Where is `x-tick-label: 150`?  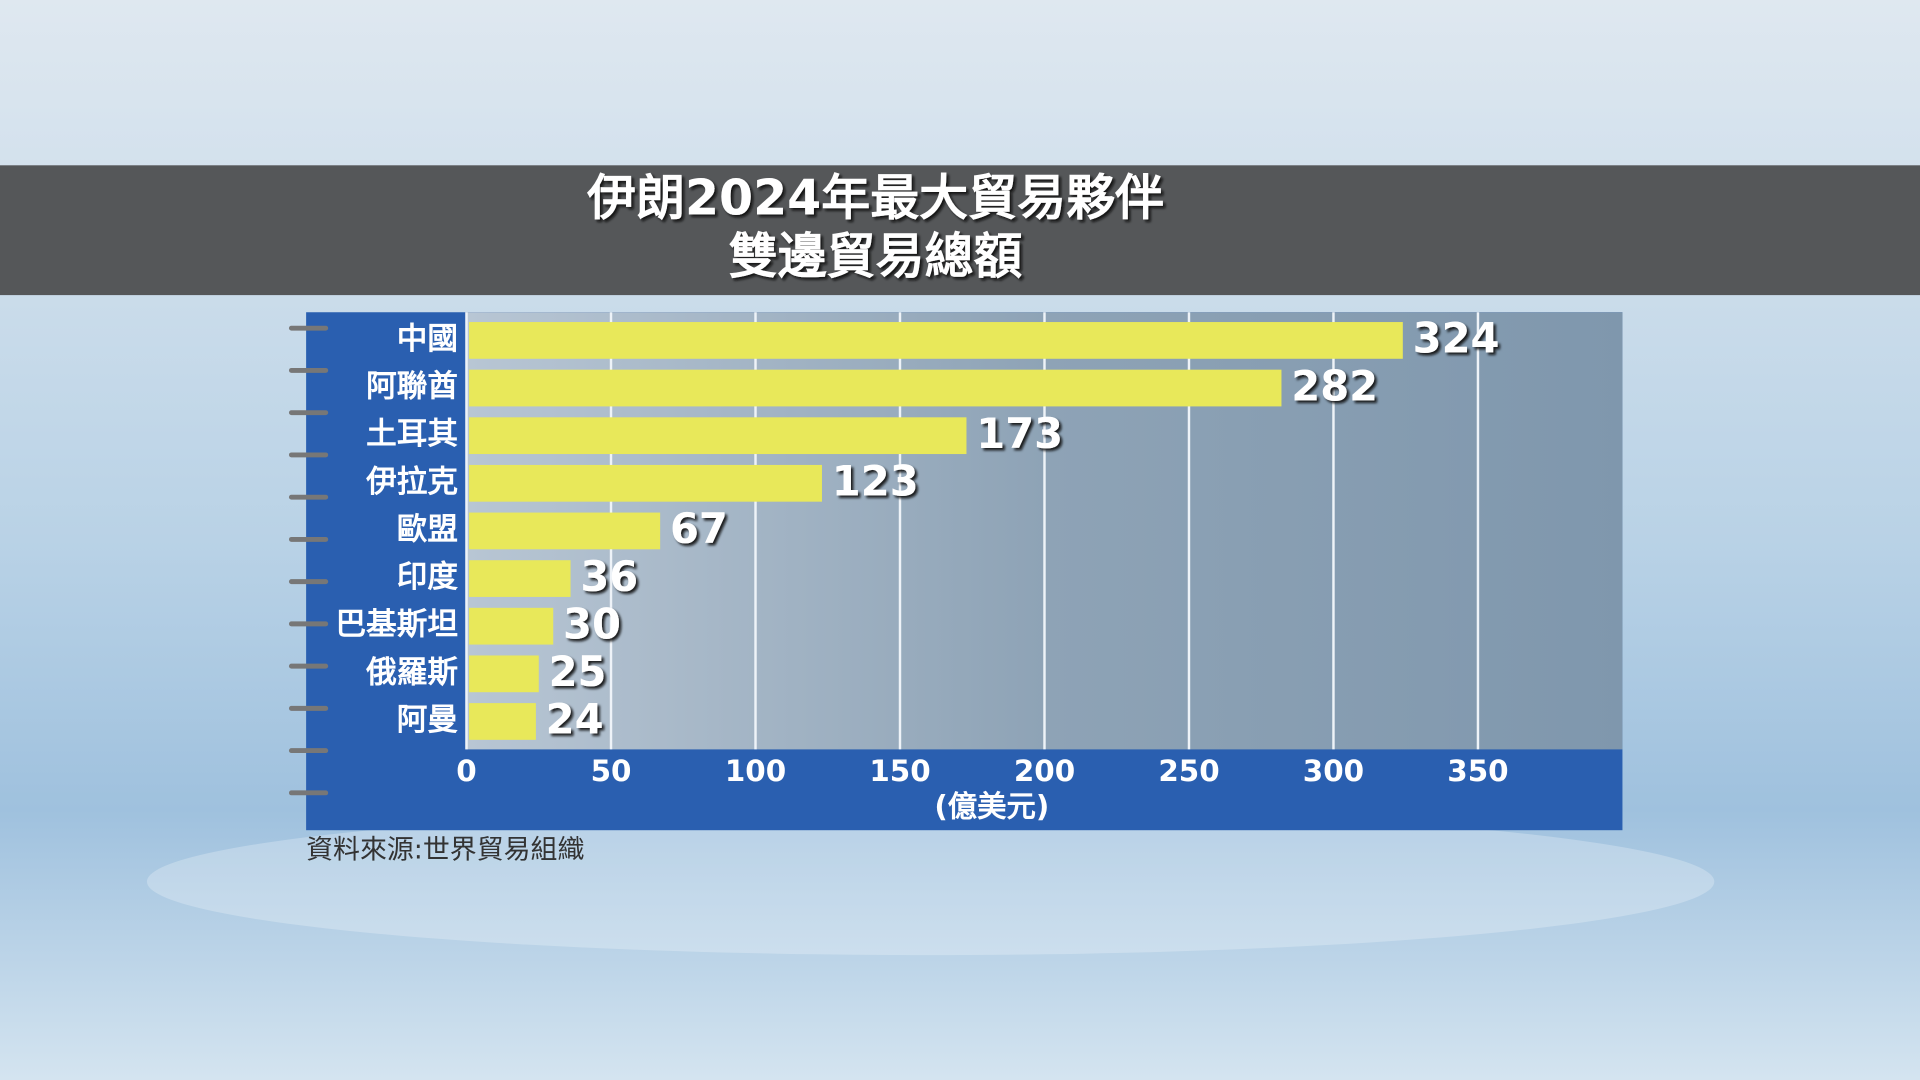
x-tick-label: 150 is located at coordinates (899, 771).